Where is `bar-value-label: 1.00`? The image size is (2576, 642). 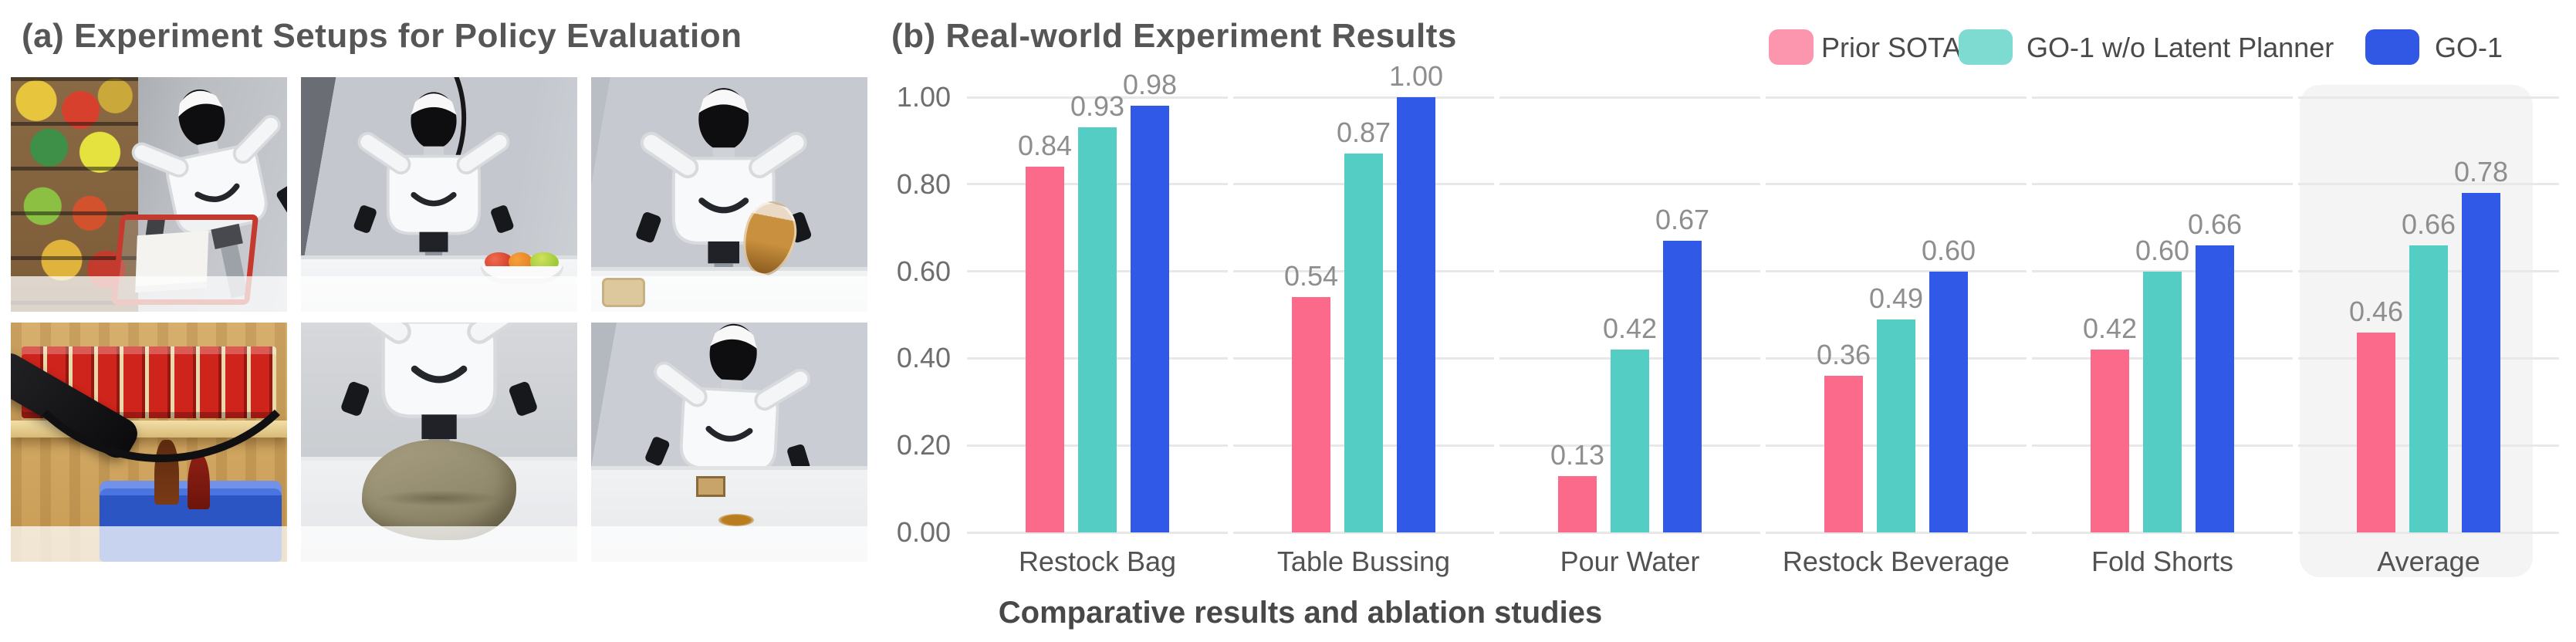 bar-value-label: 1.00 is located at coordinates (1416, 76).